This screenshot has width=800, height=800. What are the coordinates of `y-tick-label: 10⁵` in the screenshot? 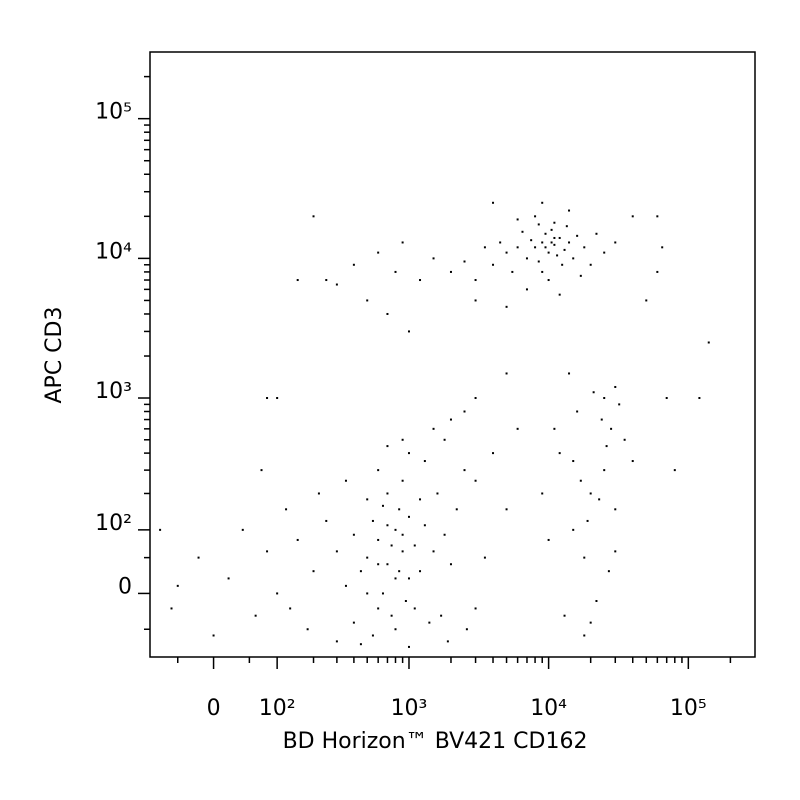 It's located at (113, 112).